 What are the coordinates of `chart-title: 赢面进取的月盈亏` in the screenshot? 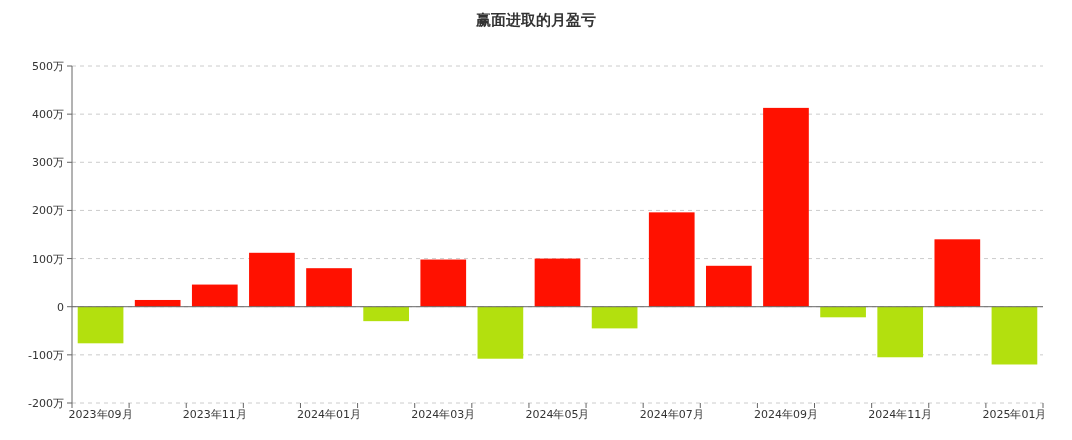 It's located at (535, 20).